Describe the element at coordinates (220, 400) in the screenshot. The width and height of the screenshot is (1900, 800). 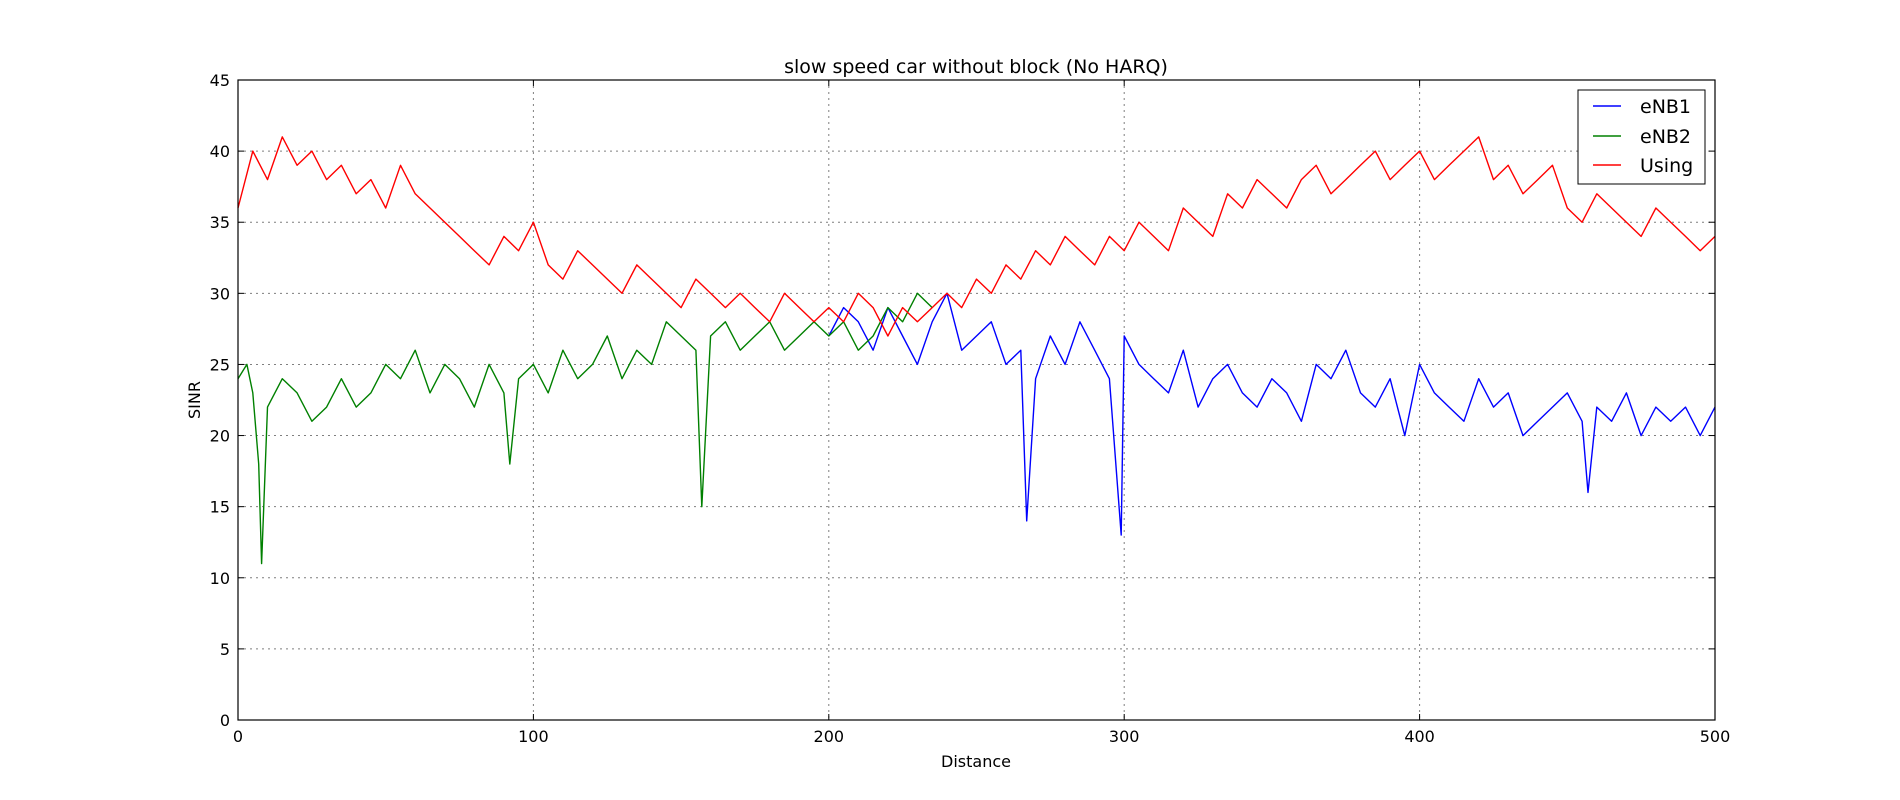
I see `y-tick-labels: 0 5 10 15 20 25 30 35 40 45` at that location.